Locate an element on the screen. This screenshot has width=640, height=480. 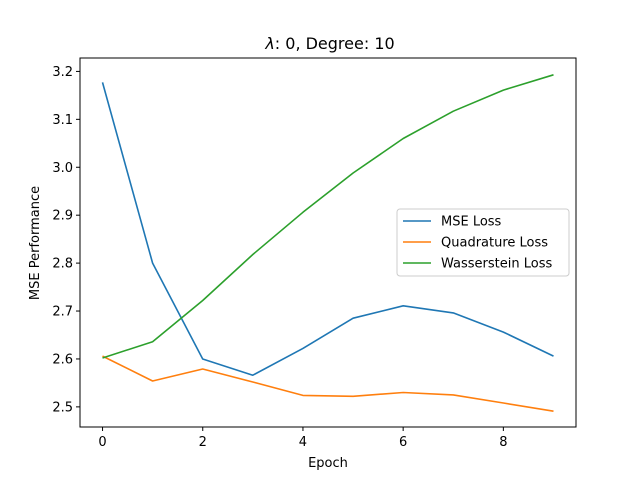
chart-title: λ: 0, Degree: 10 is located at coordinates (329, 43).